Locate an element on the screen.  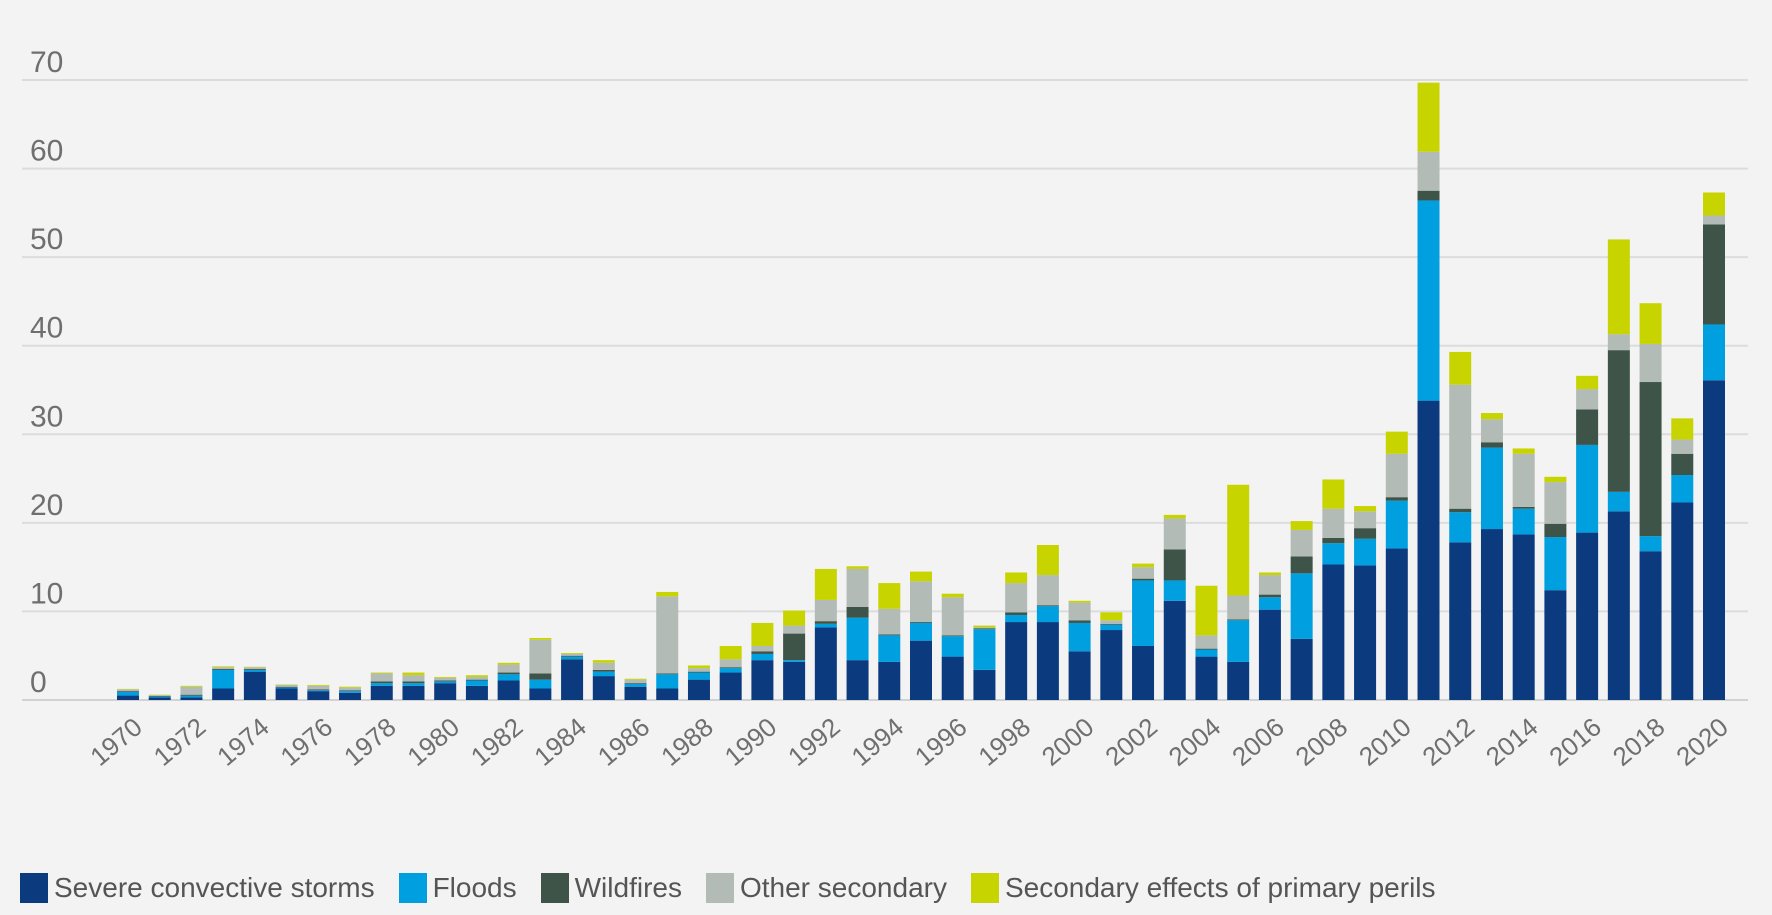
x-tick-label: 2002 is located at coordinates (1131, 742).